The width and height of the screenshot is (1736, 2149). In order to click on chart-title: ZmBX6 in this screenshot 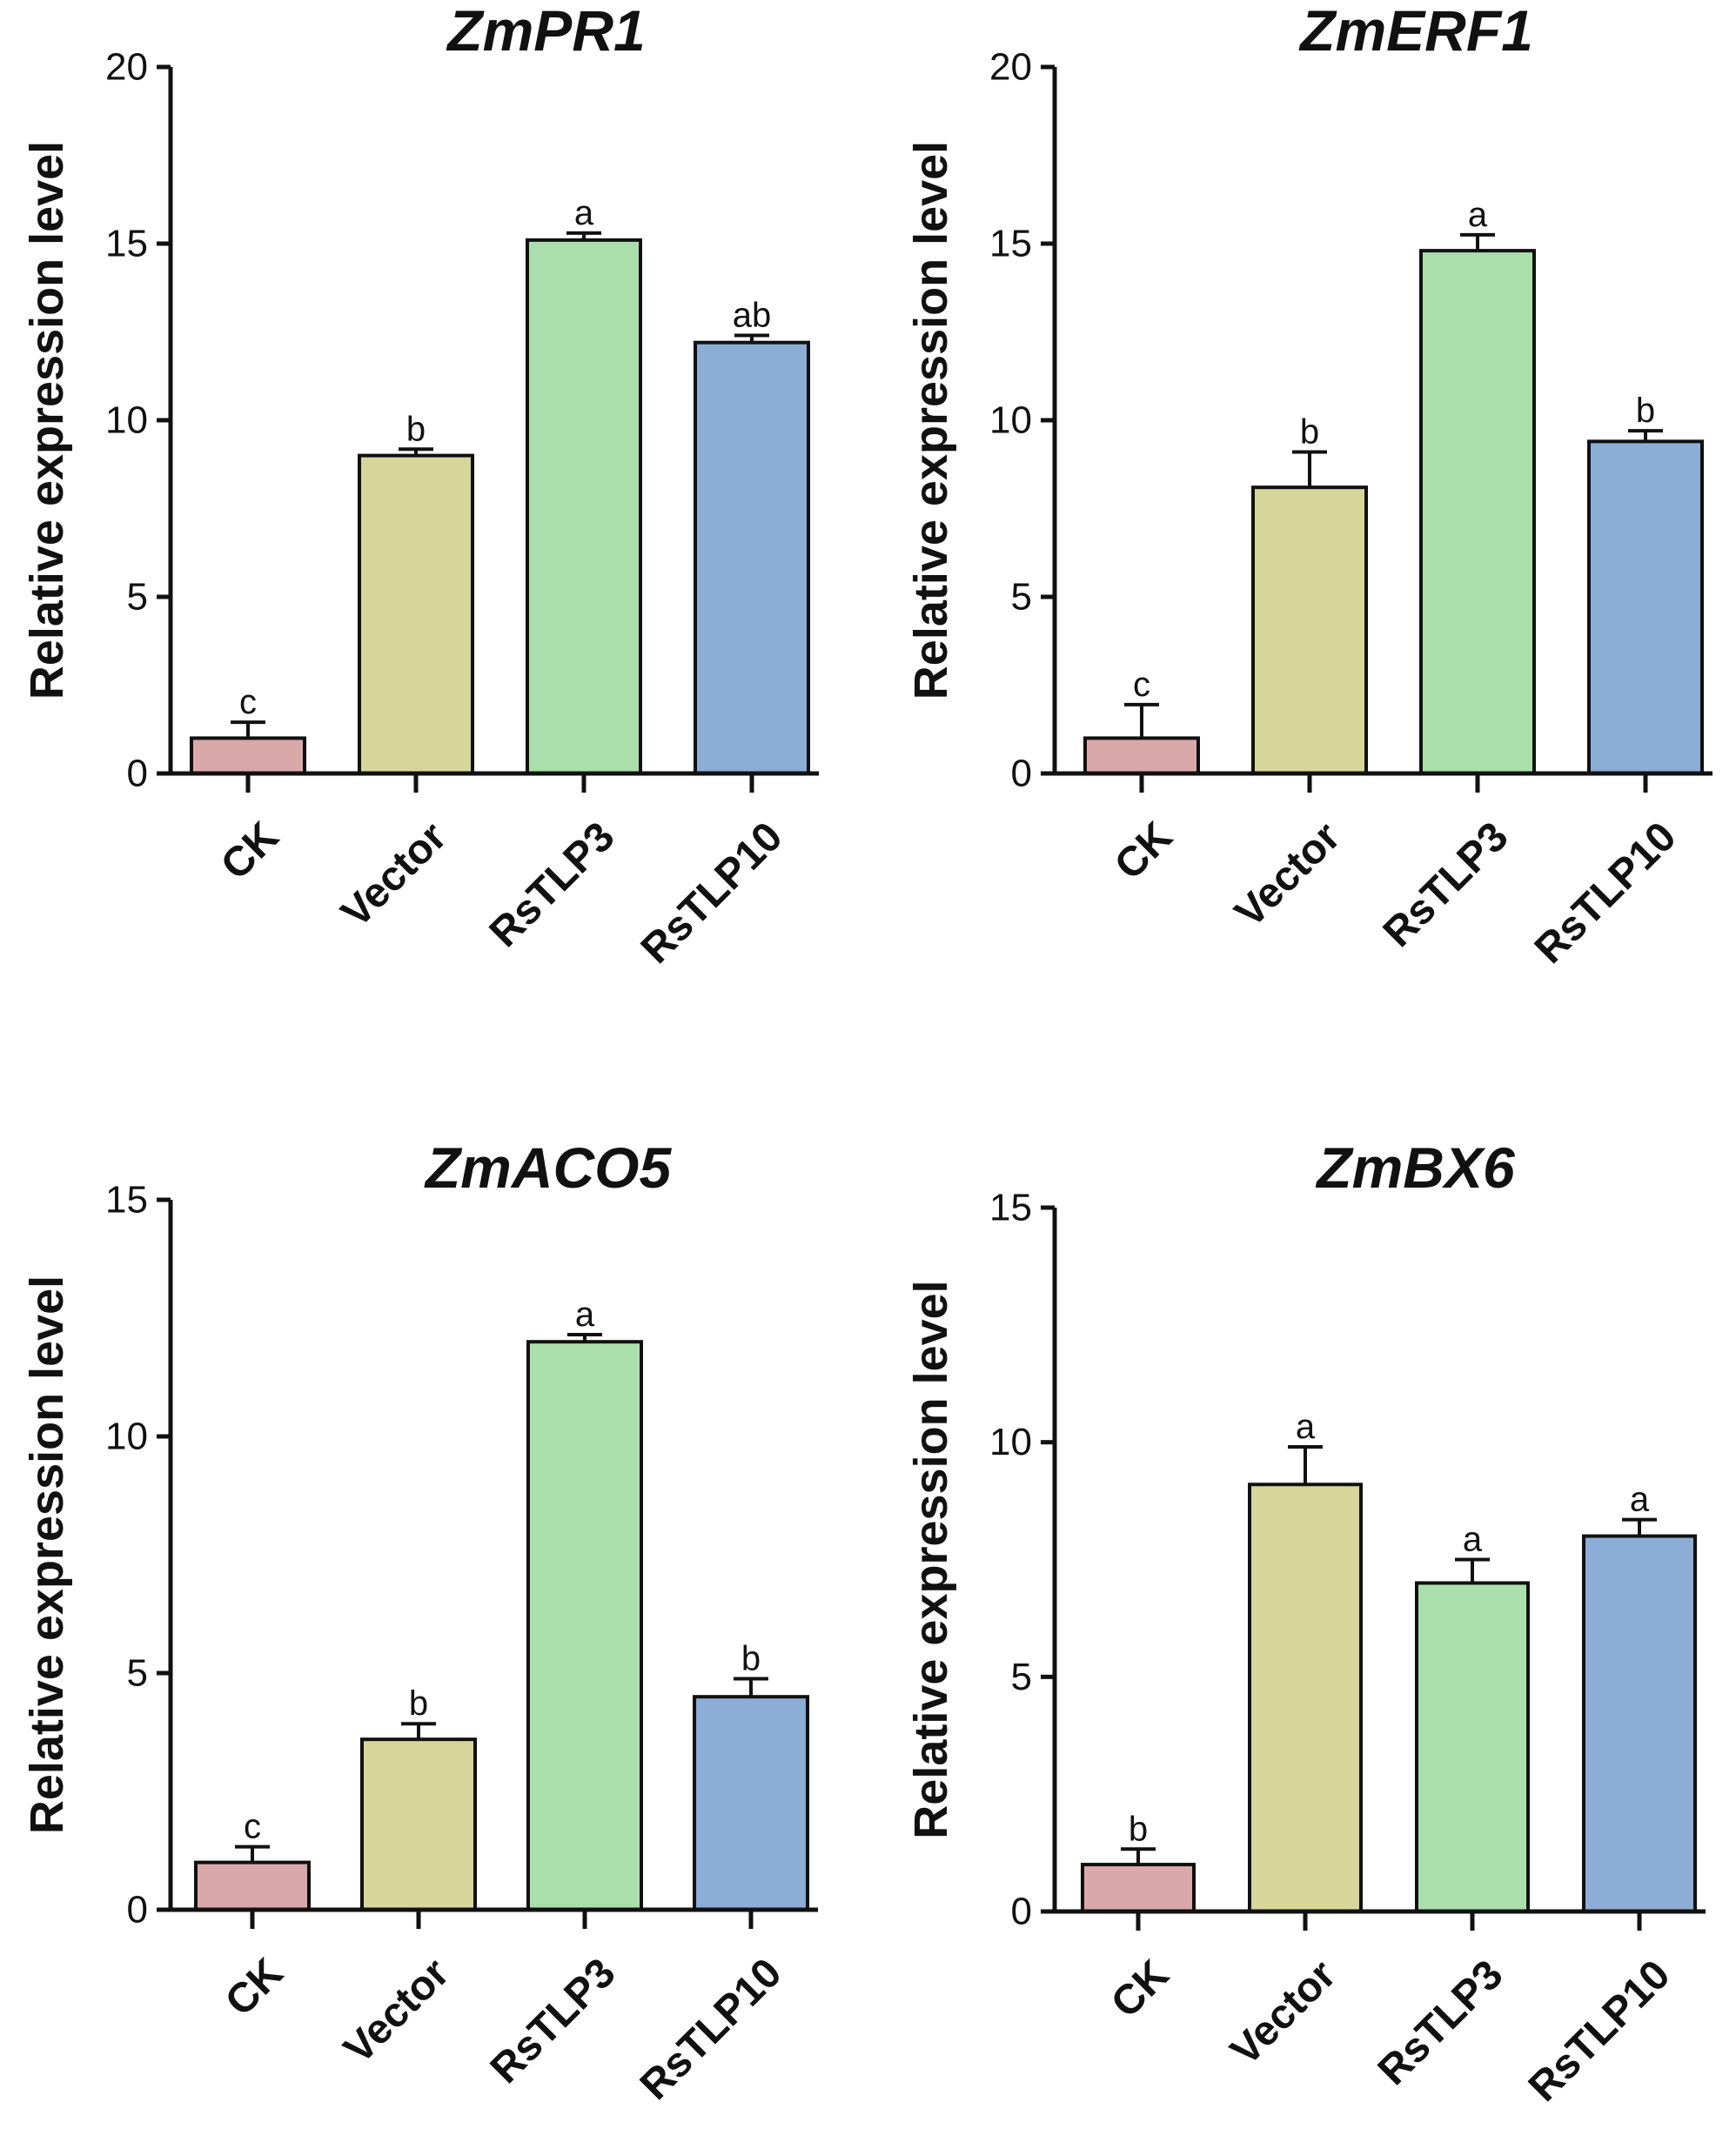, I will do `click(1415, 1167)`.